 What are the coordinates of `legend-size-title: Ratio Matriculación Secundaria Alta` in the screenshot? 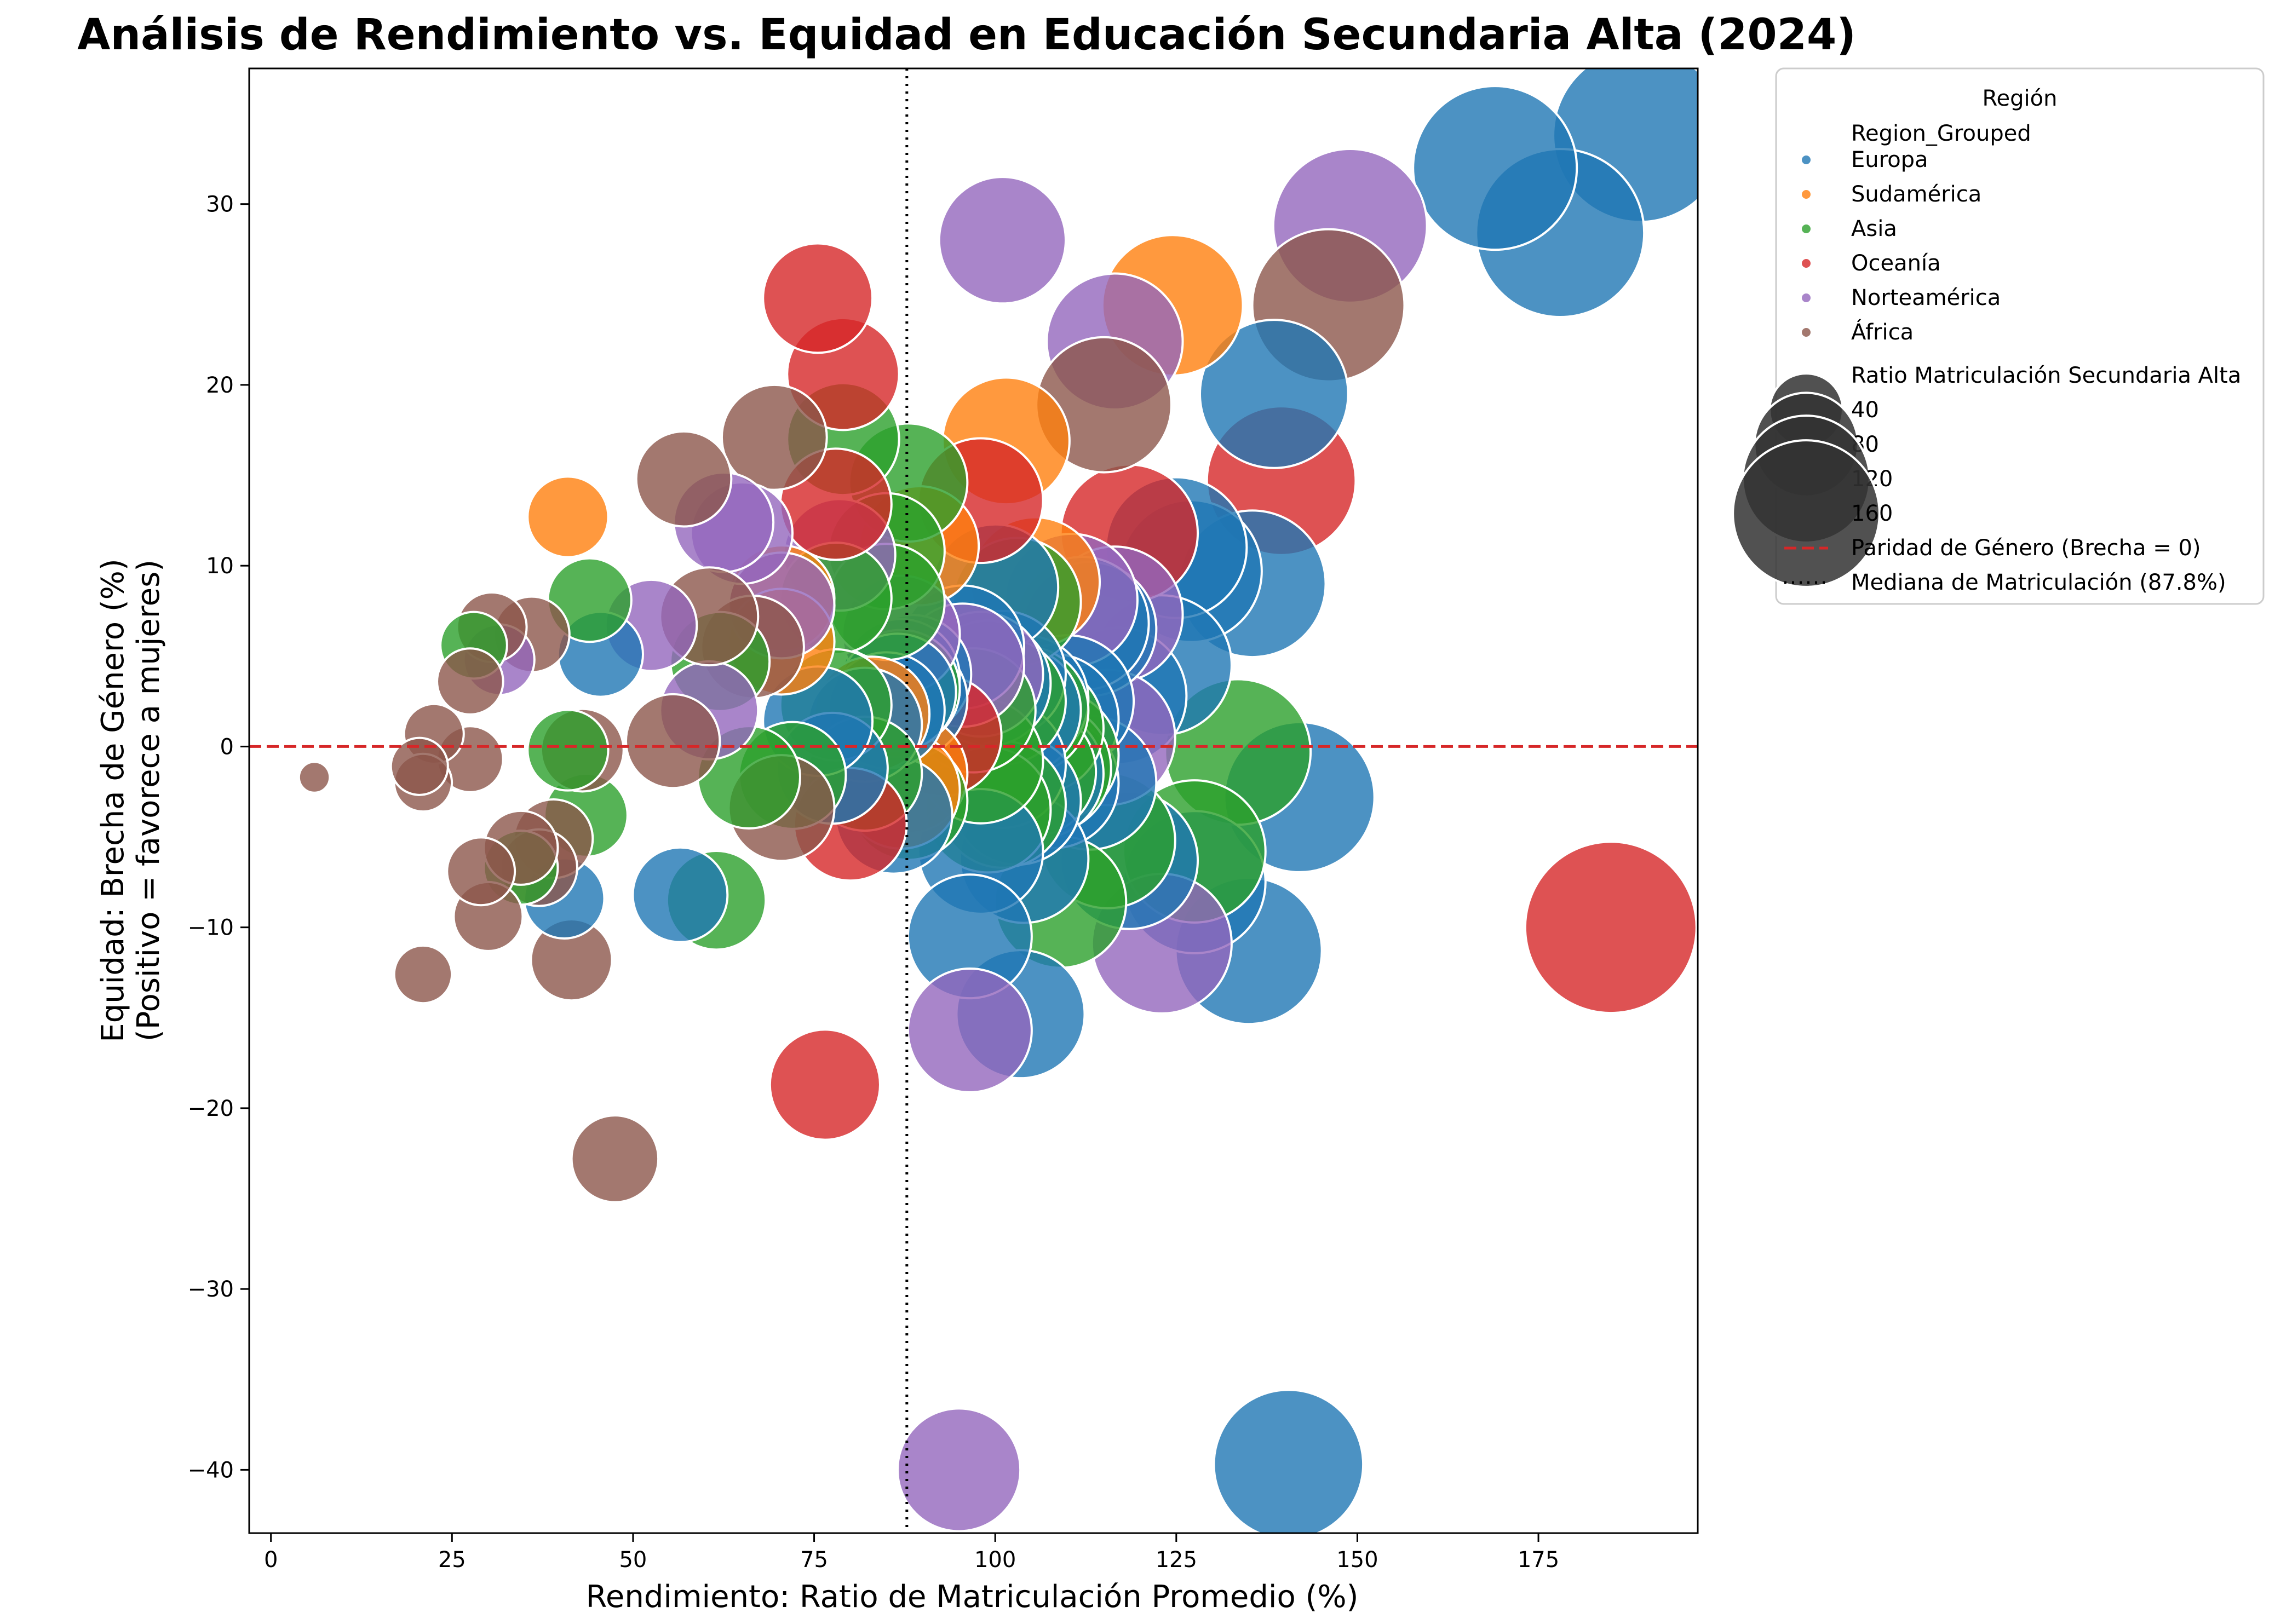 It's located at (2046, 376).